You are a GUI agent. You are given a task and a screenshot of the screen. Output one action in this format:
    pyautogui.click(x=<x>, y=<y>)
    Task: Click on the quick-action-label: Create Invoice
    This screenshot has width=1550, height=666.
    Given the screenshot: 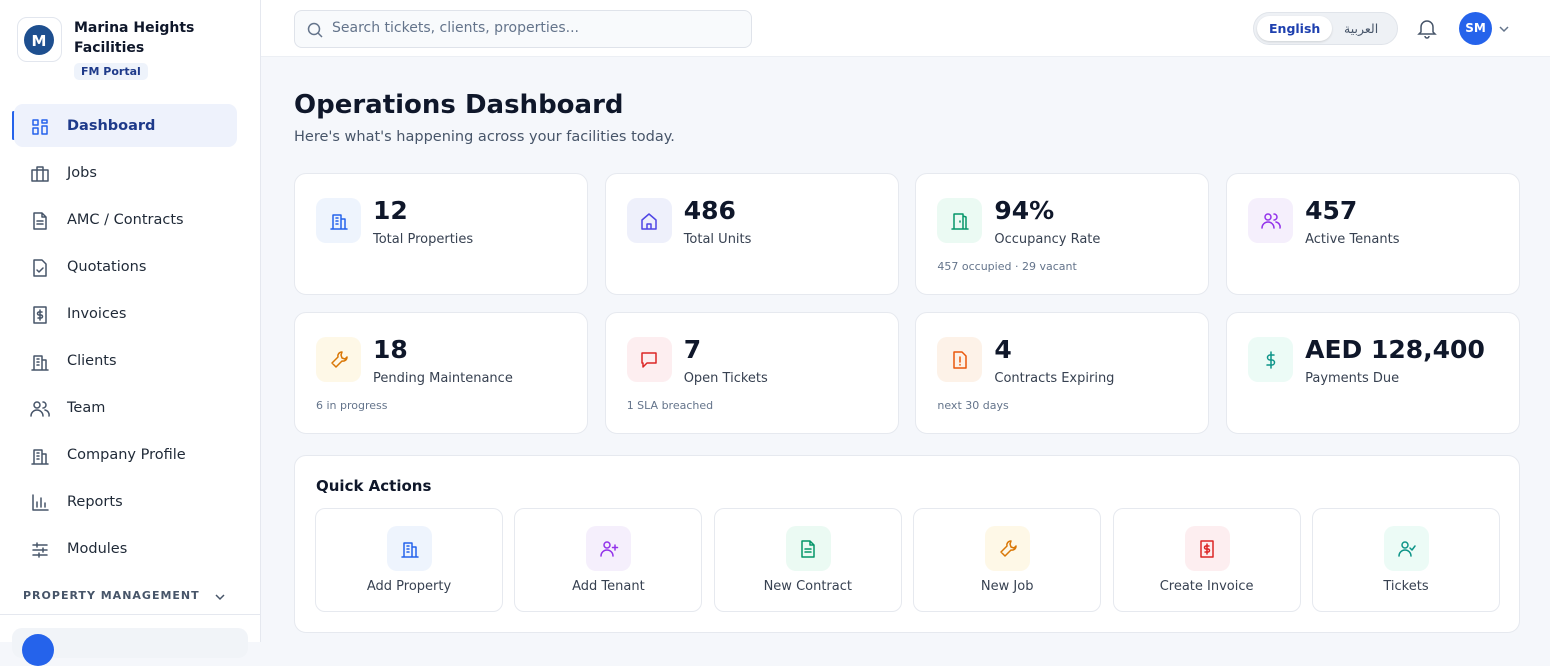 What is the action you would take?
    pyautogui.click(x=1206, y=586)
    